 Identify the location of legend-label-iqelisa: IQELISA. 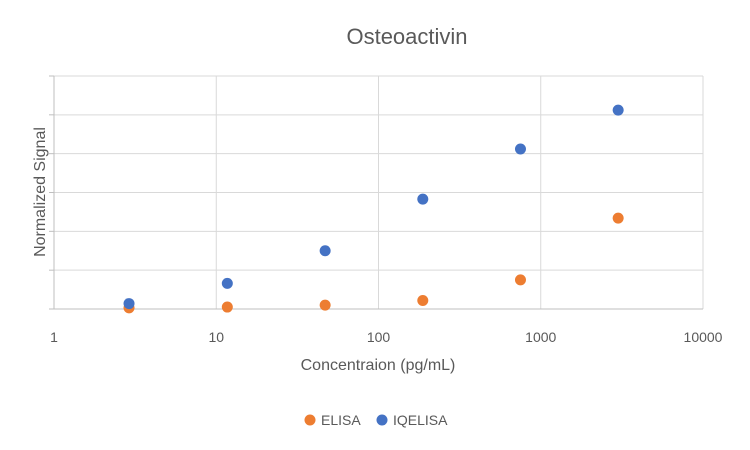
(420, 420).